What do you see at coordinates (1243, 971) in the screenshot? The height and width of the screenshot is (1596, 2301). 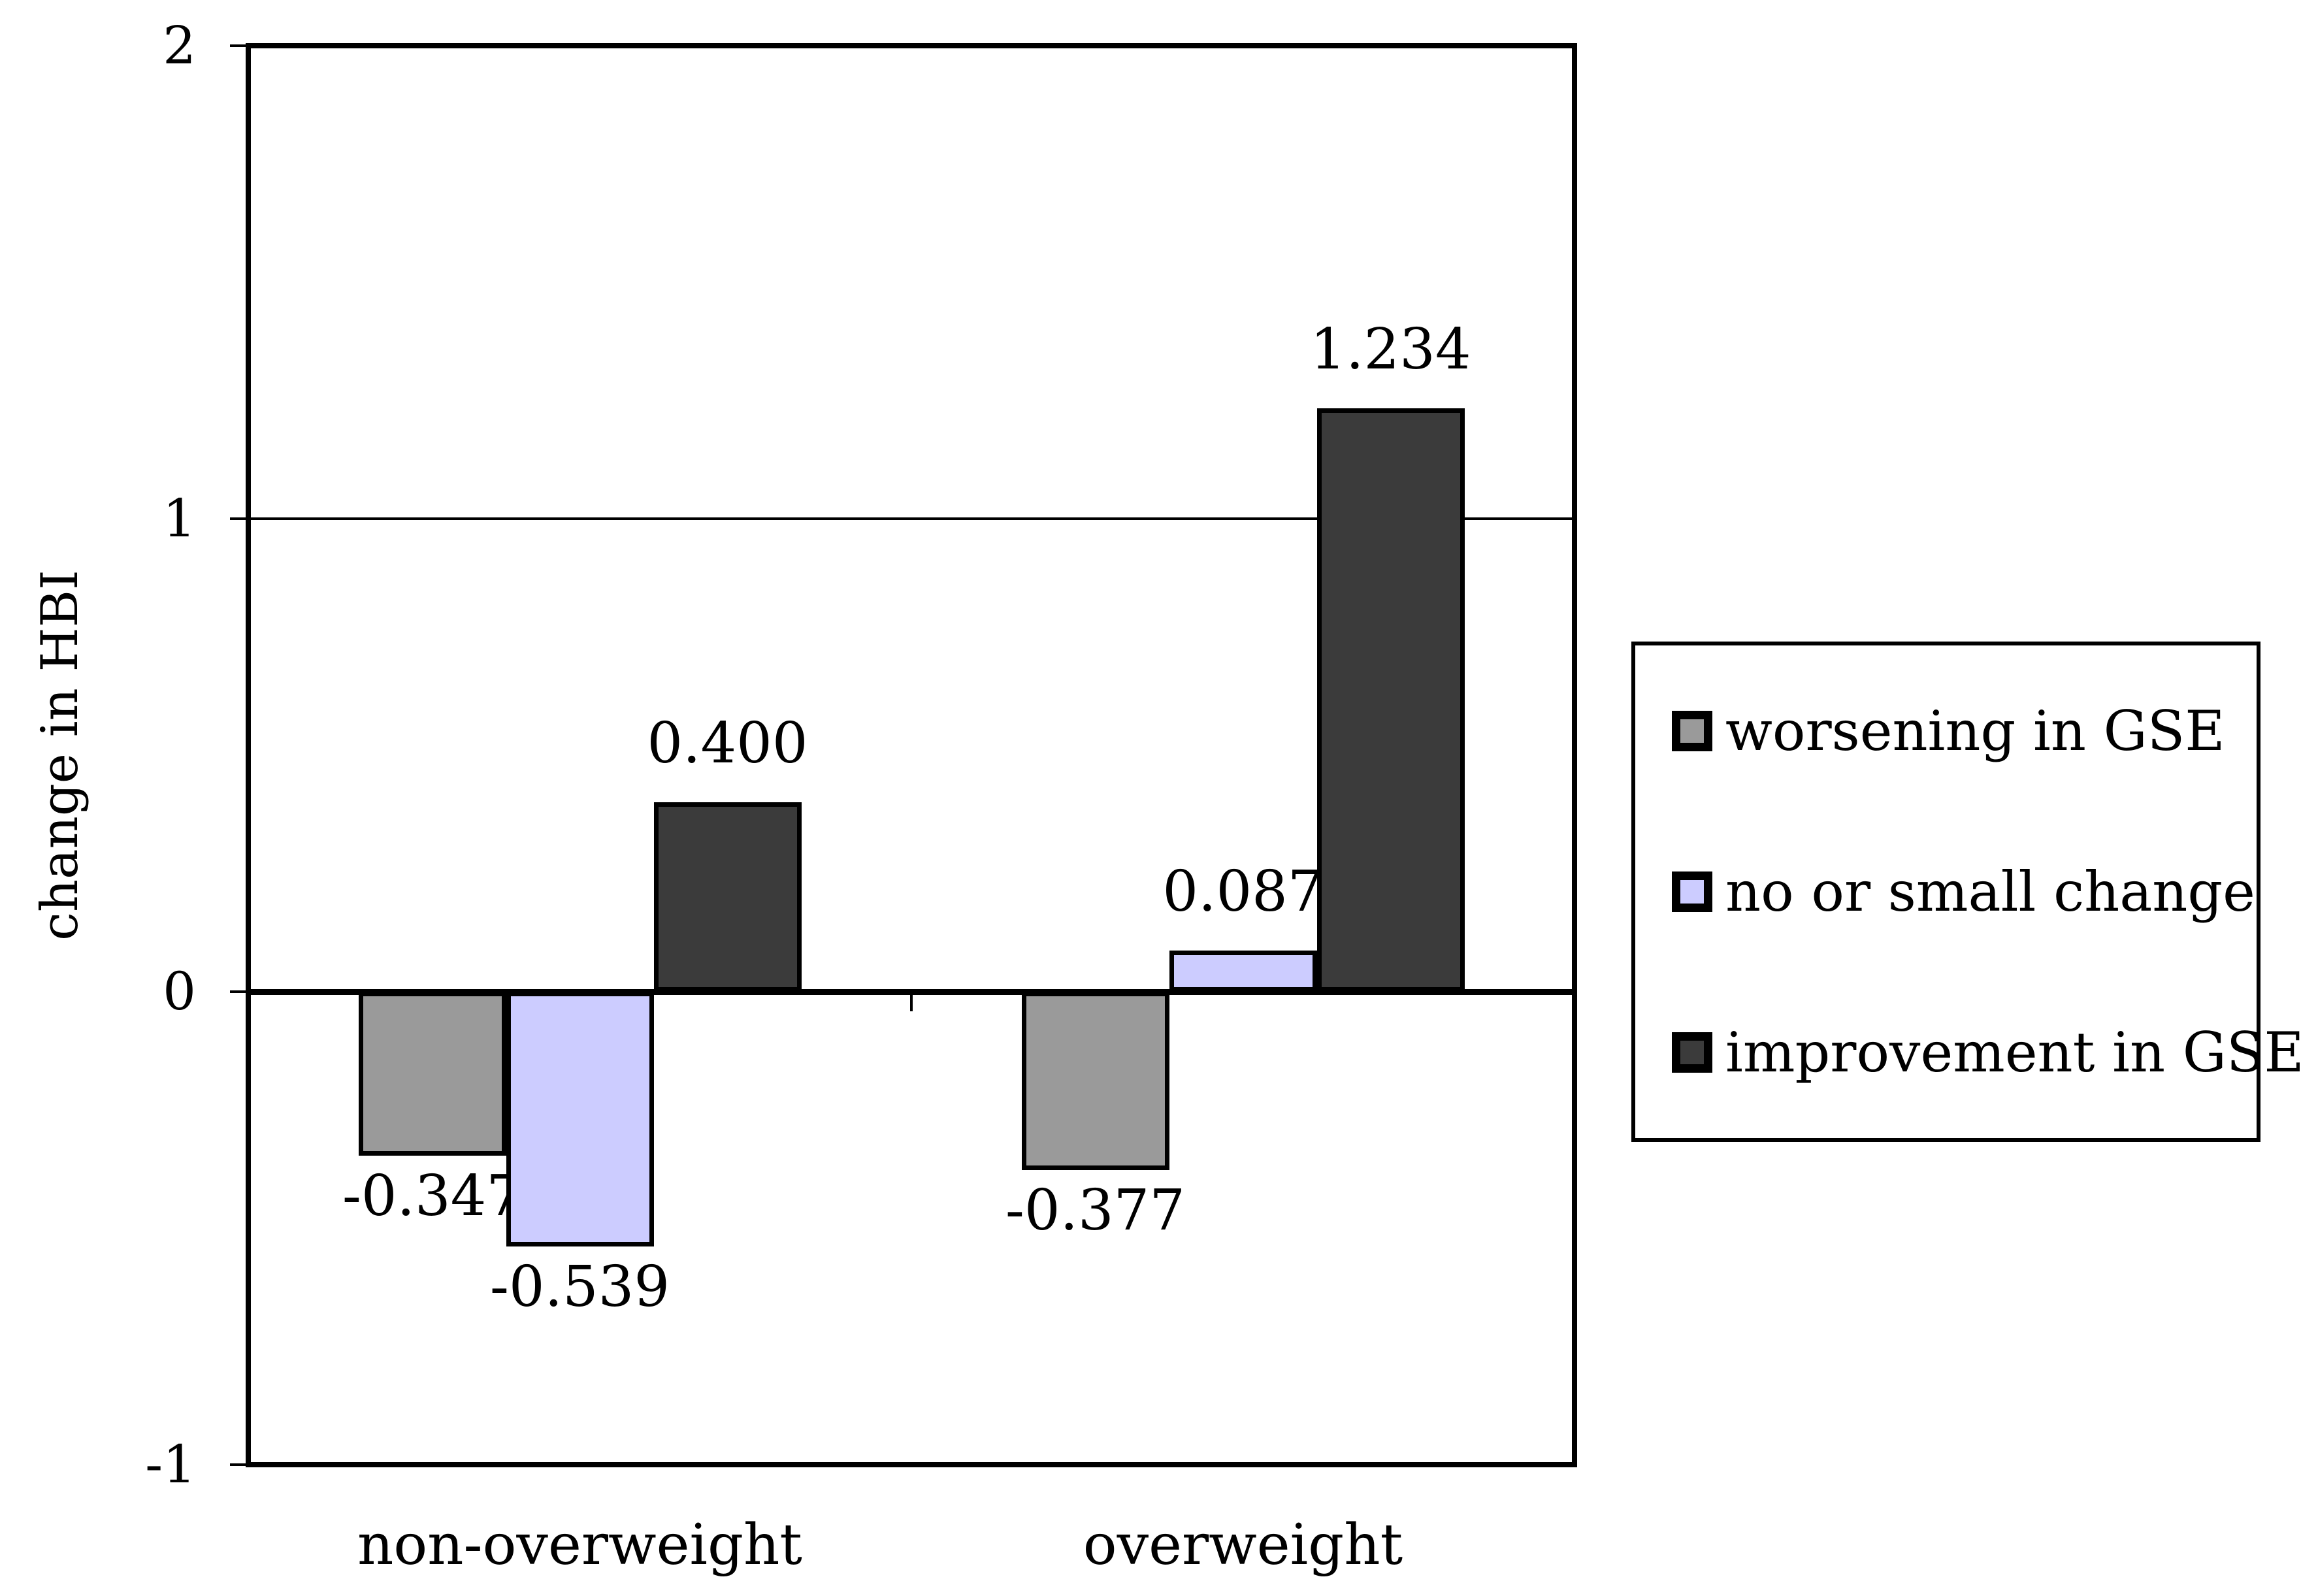 I see `bar-no-or-small-change-overweight` at bounding box center [1243, 971].